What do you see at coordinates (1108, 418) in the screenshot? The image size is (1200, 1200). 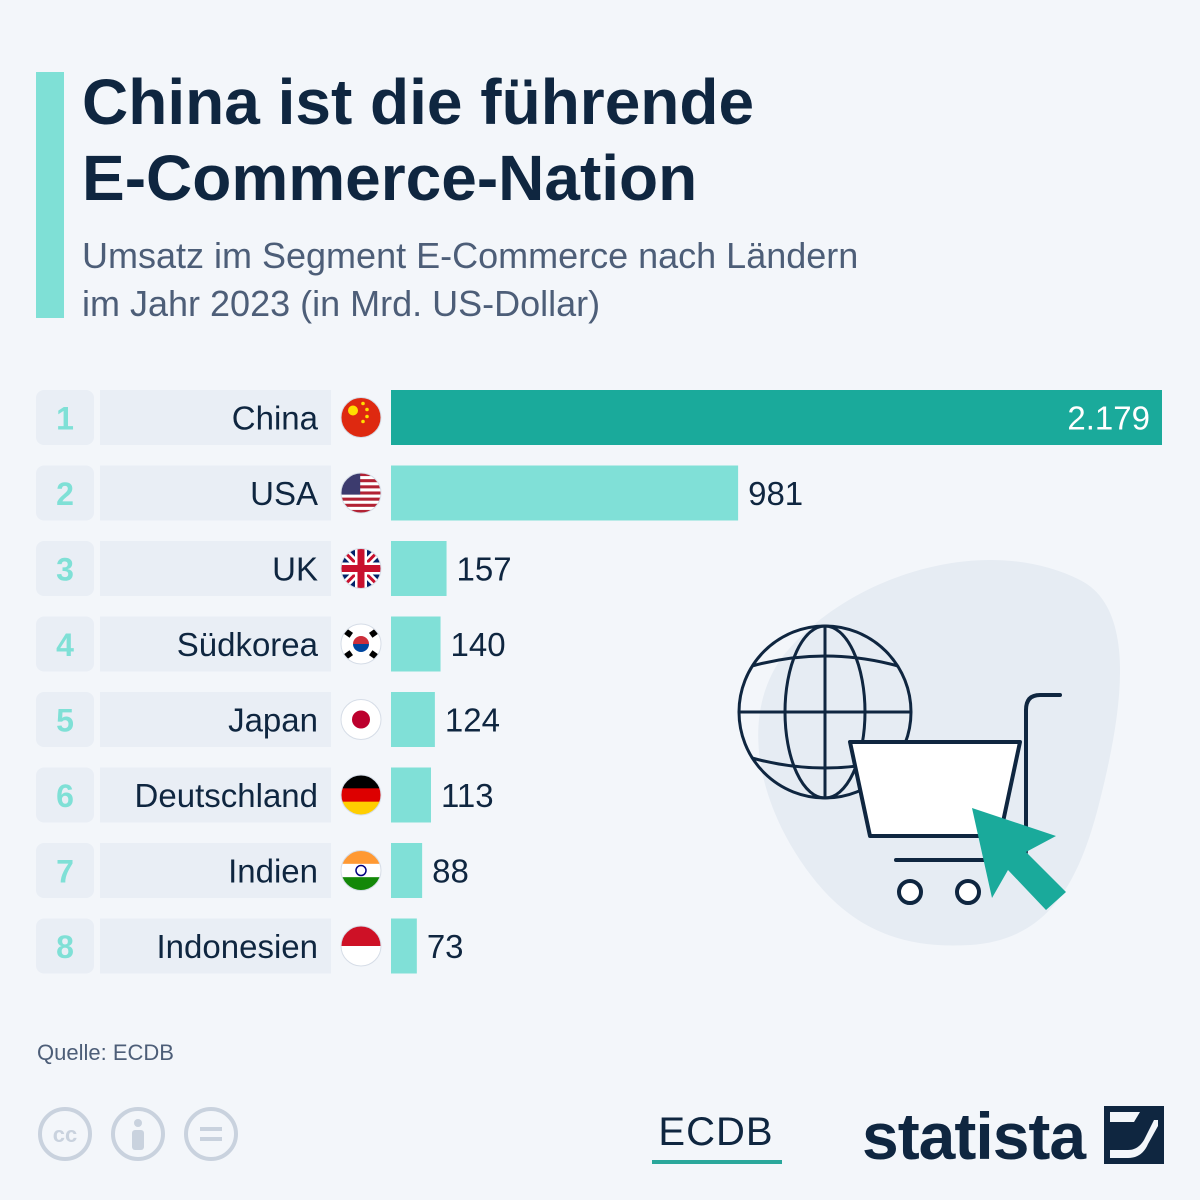 I see `value-label: 2.179` at bounding box center [1108, 418].